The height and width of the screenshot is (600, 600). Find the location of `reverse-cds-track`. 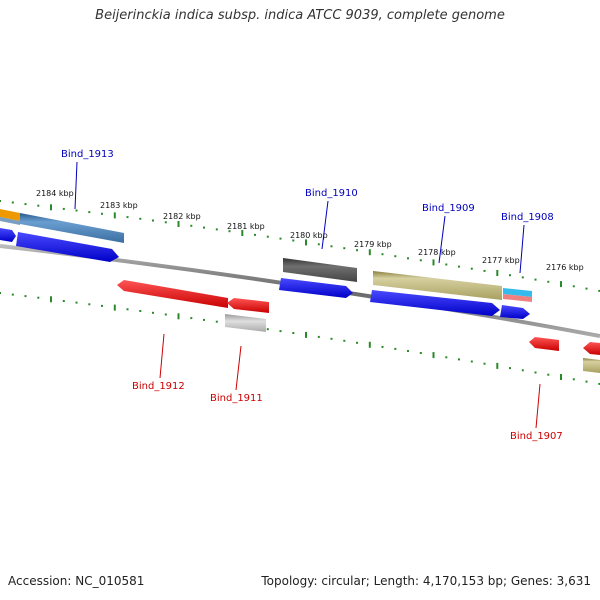

reverse-cds-track is located at coordinates (358, 326).